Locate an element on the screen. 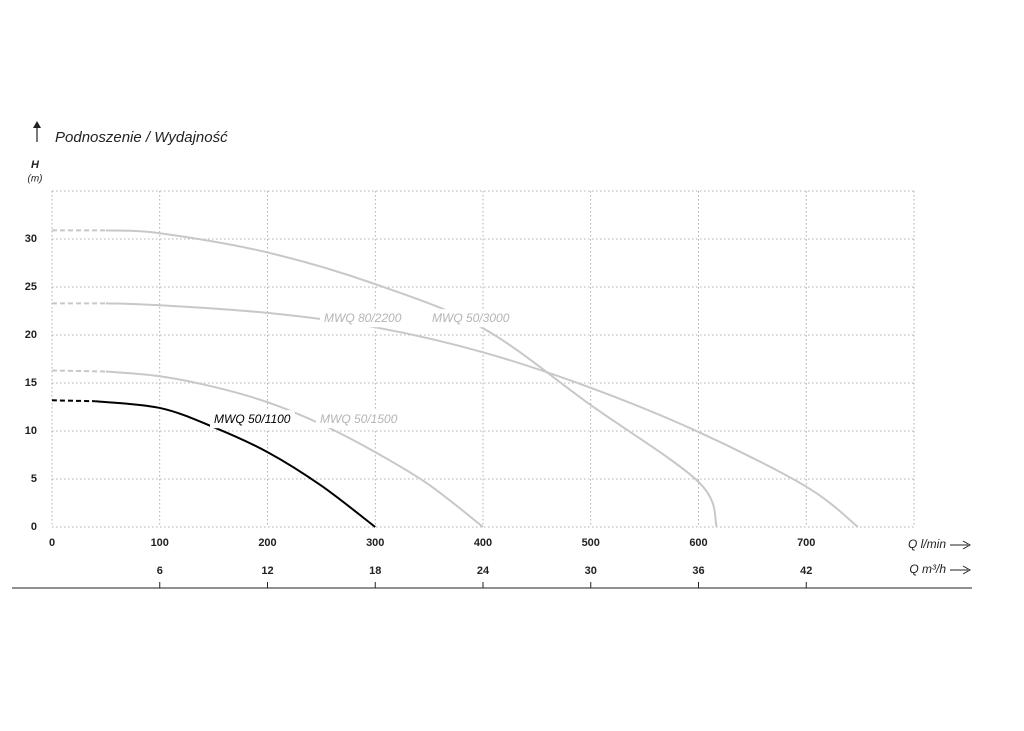 This screenshot has height=731, width=1024. x-tick-label: 500 is located at coordinates (591, 543).